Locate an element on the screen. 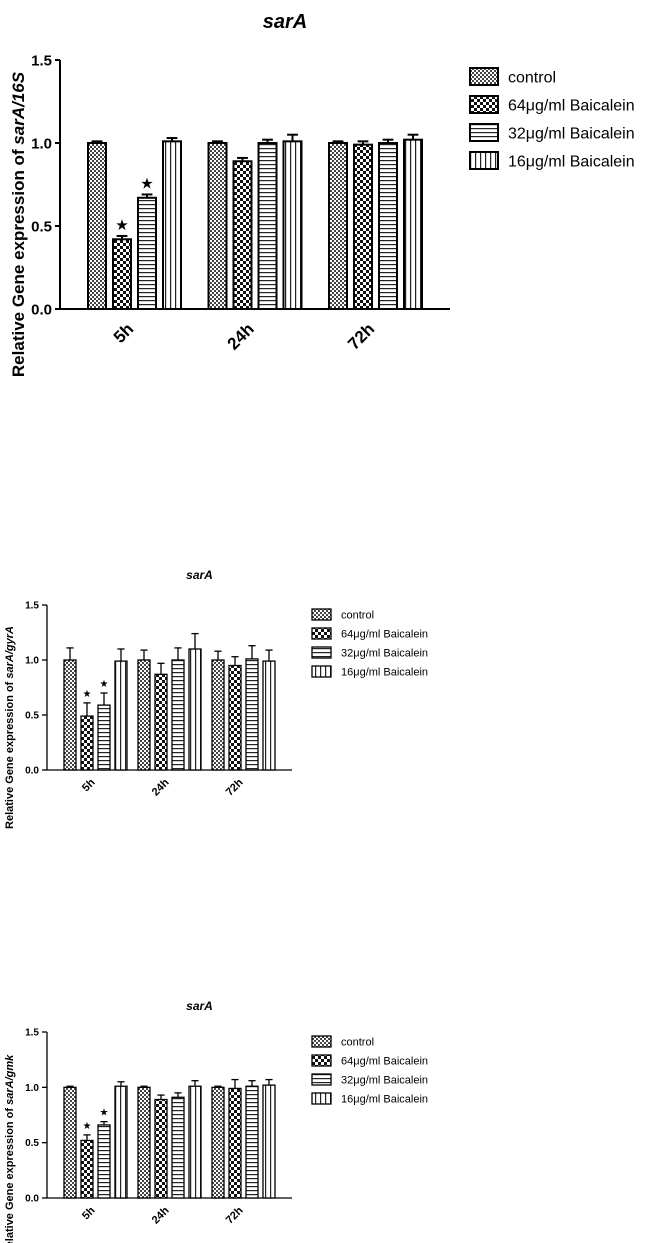 This screenshot has height=1243, width=666. y-axis-label: Relative Gene expression of sarA/gmk is located at coordinates (10, 1148).